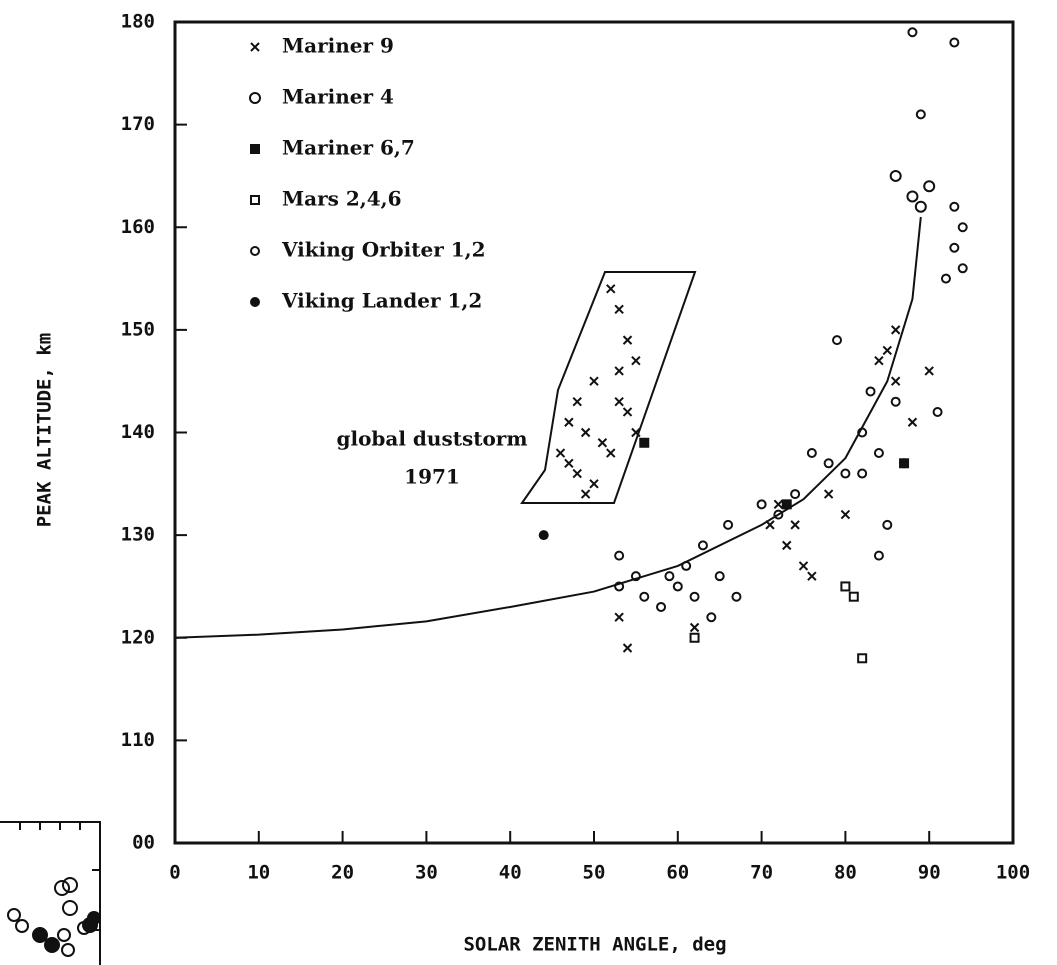  I want to click on y-tick-label: 00, so click(143, 843).